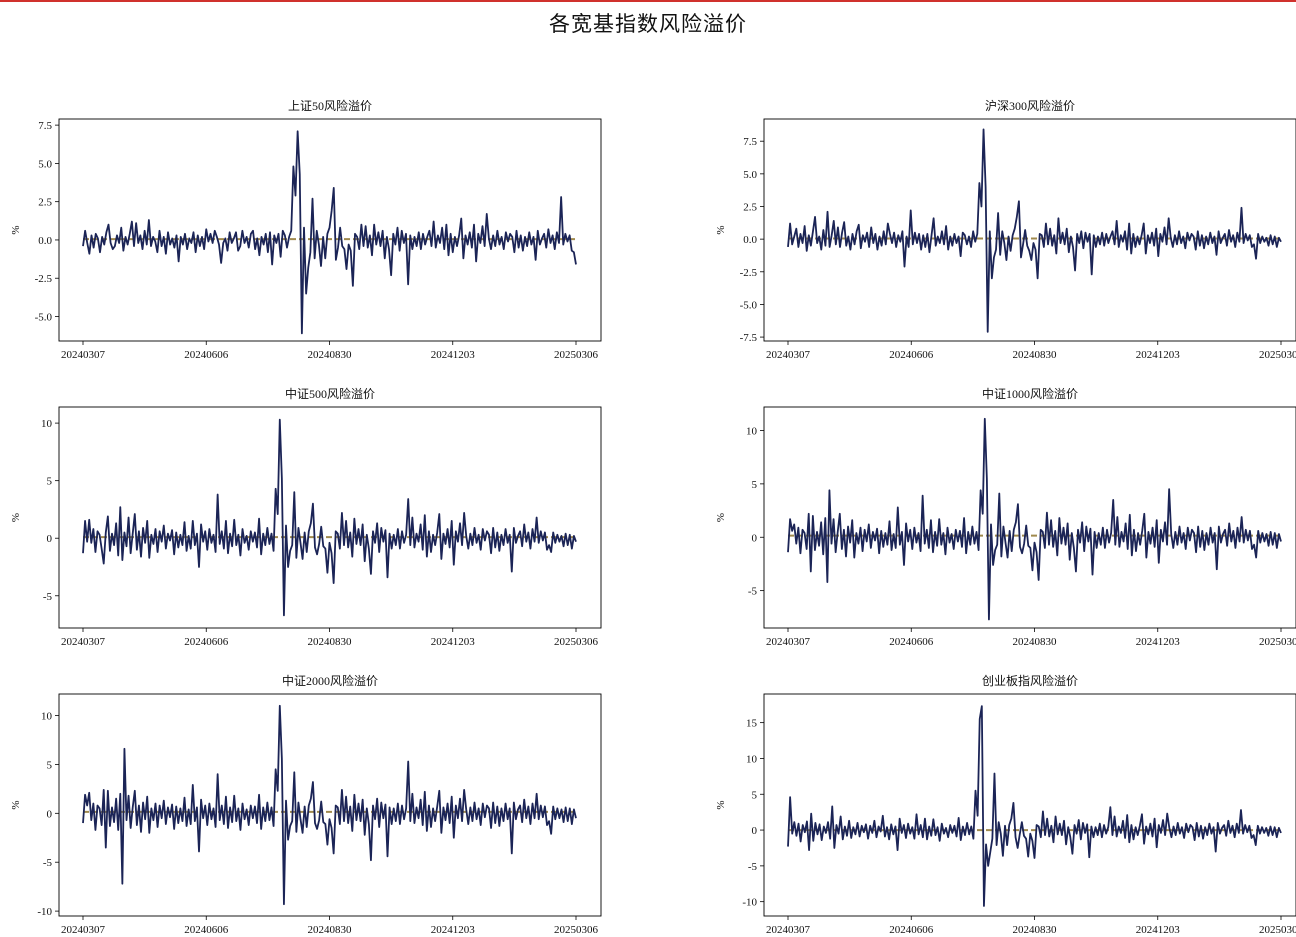 This screenshot has width=1296, height=937. I want to click on panel-title: 沪深300风险溢价, so click(1030, 105).